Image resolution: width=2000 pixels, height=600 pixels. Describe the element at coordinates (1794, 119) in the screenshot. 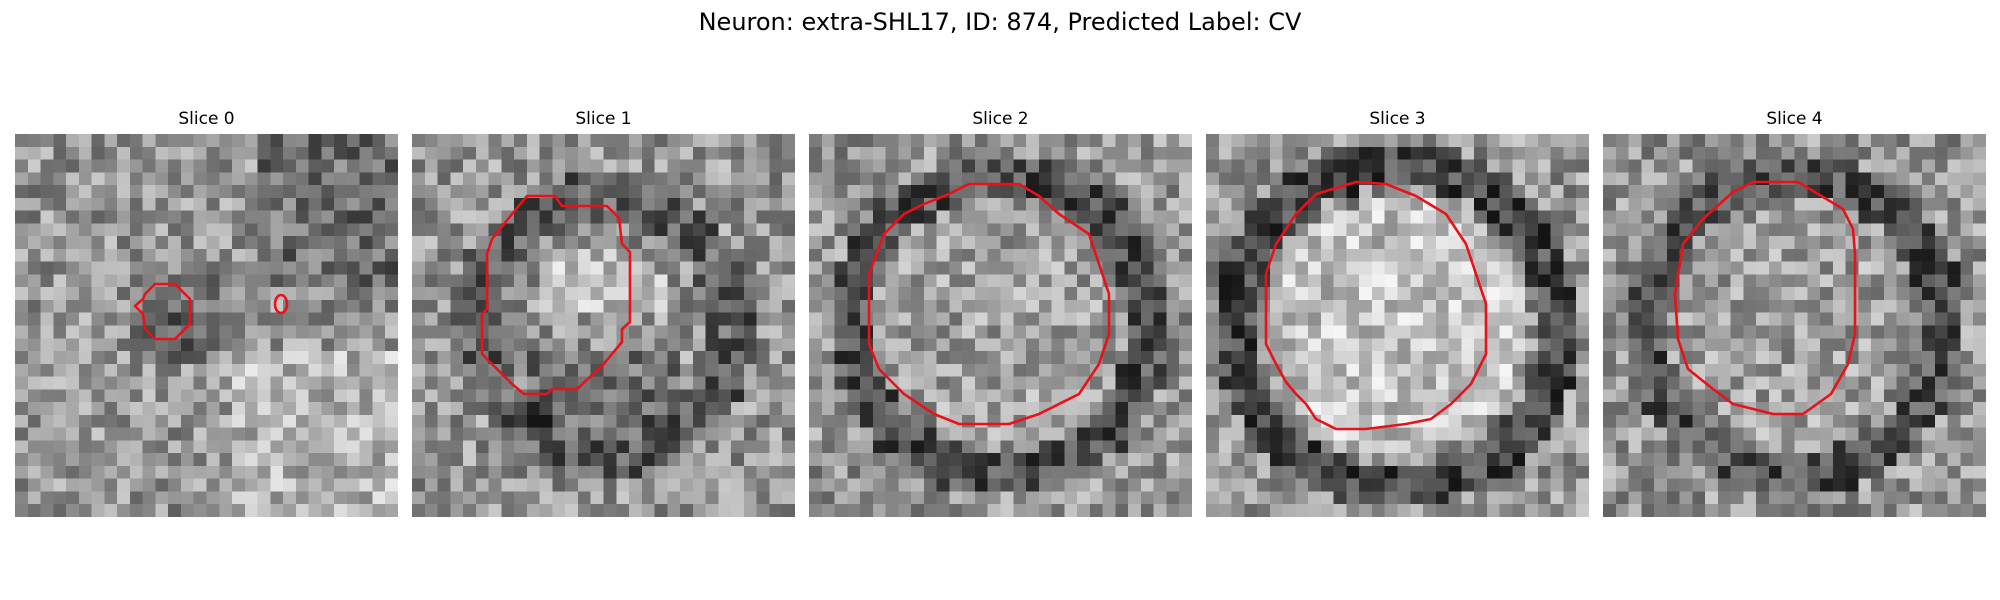

I see `slice-title: Slice 4` at that location.